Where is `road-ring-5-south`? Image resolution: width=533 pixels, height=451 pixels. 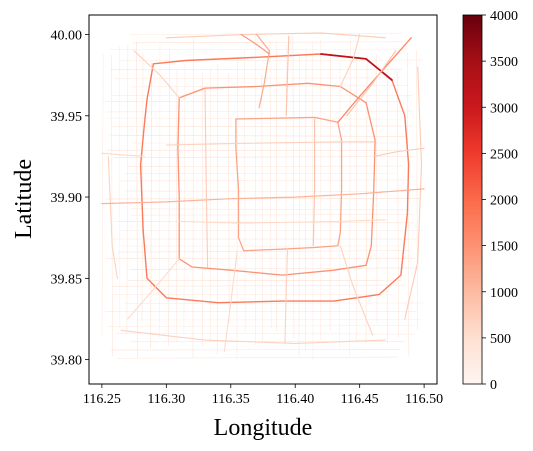 road-ring-5-south is located at coordinates (253, 336).